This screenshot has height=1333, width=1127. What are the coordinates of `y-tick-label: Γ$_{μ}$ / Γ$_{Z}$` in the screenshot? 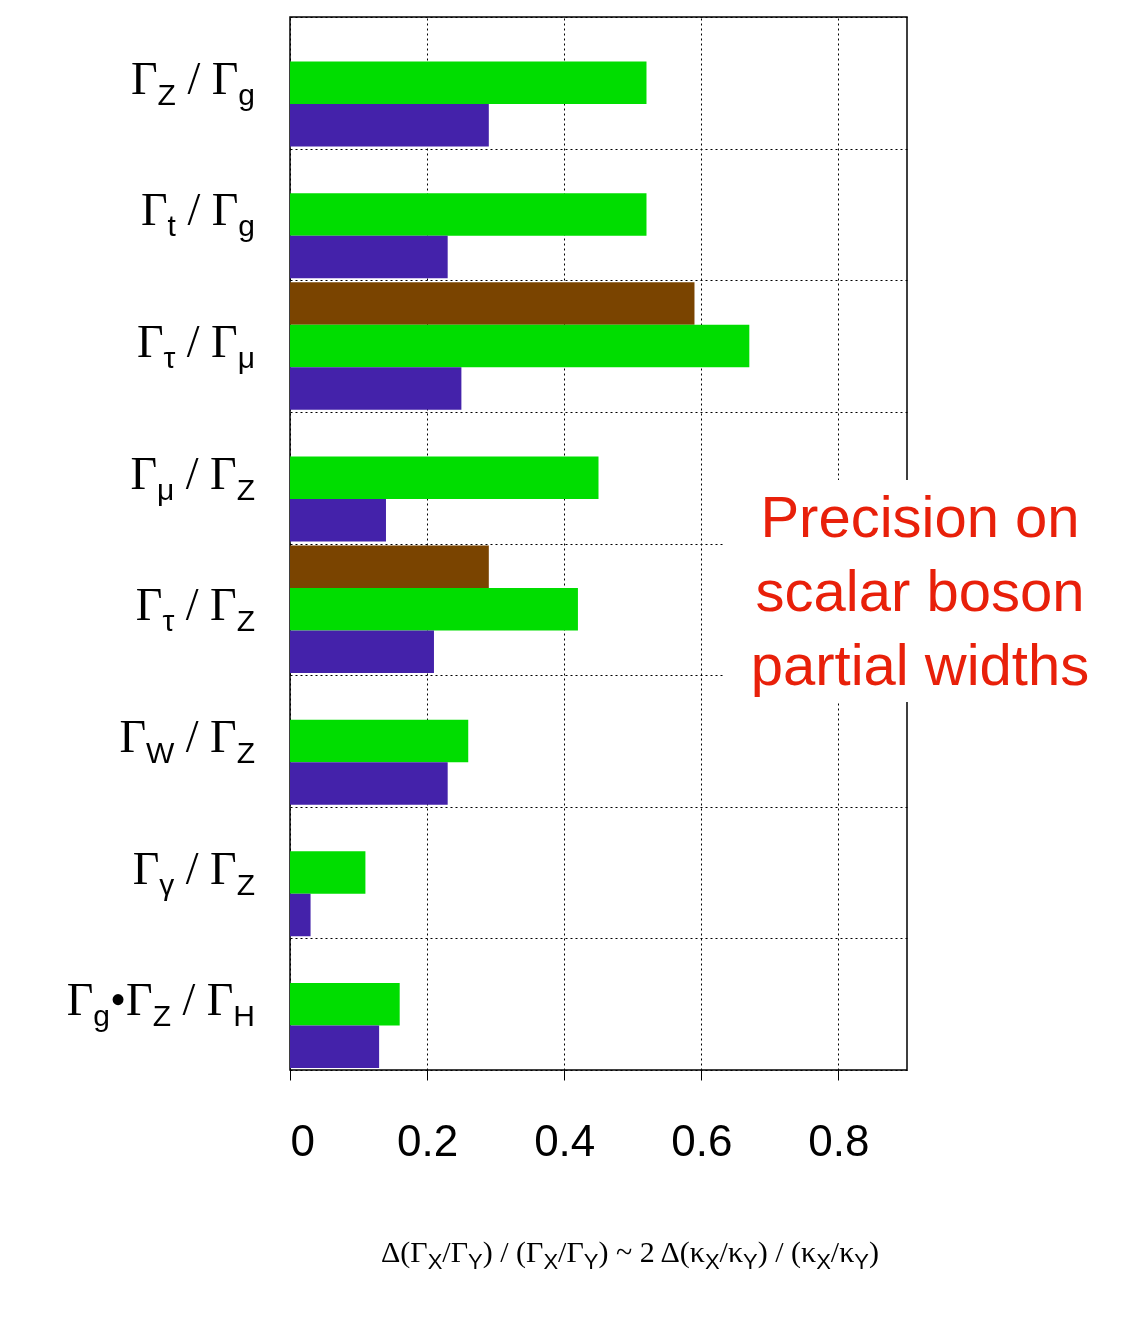 It's located at (192, 477).